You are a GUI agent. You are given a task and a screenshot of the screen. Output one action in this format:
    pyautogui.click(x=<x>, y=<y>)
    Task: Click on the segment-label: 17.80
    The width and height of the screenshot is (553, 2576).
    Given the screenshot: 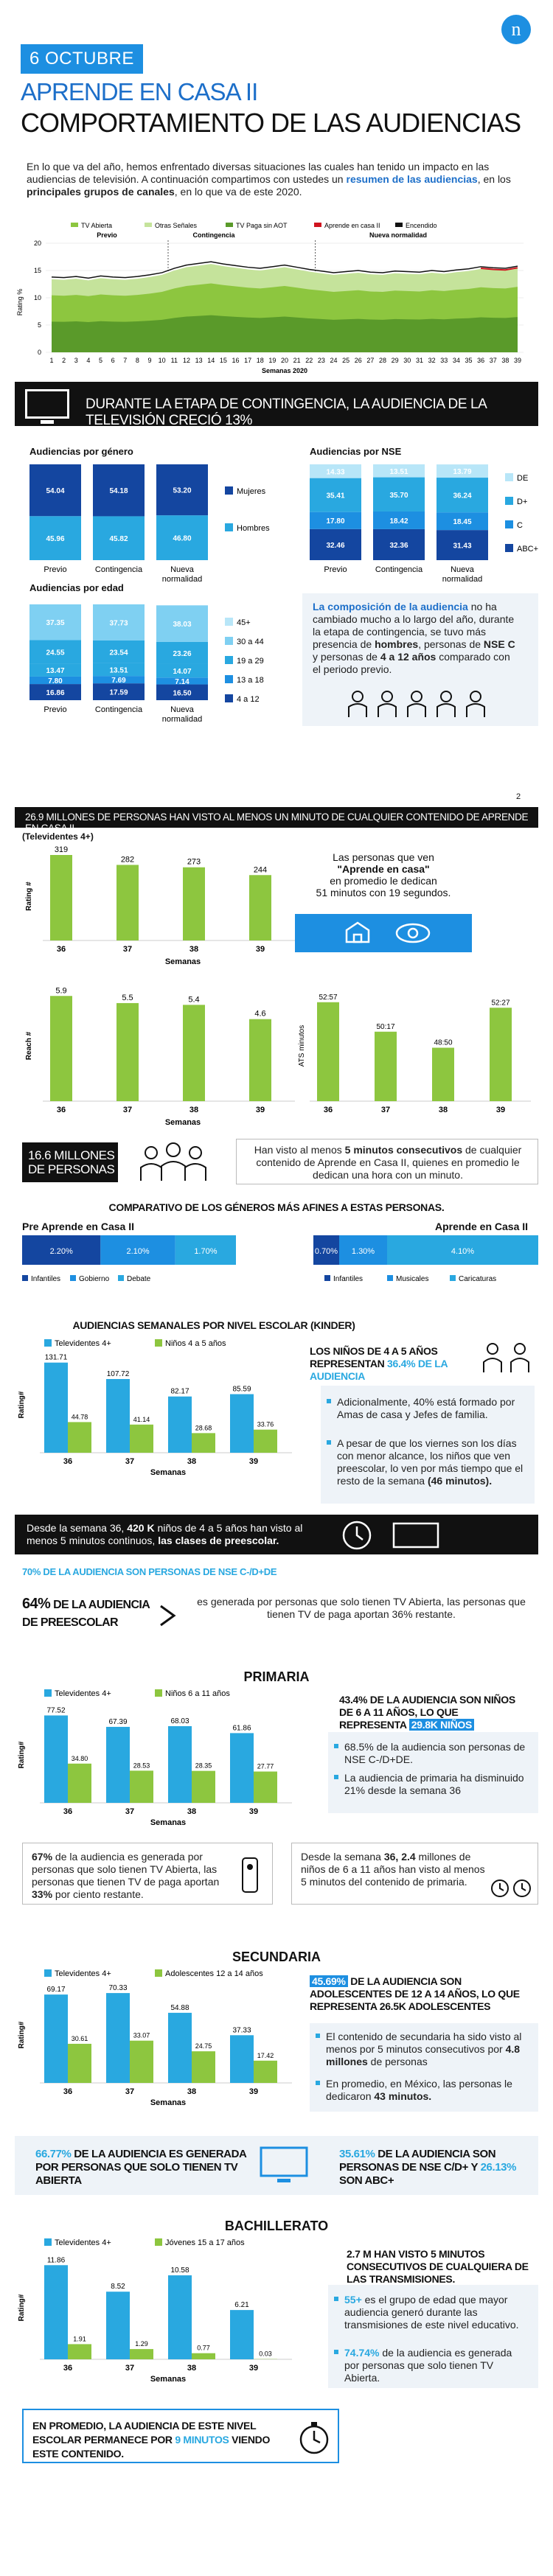 What is the action you would take?
    pyautogui.click(x=335, y=521)
    